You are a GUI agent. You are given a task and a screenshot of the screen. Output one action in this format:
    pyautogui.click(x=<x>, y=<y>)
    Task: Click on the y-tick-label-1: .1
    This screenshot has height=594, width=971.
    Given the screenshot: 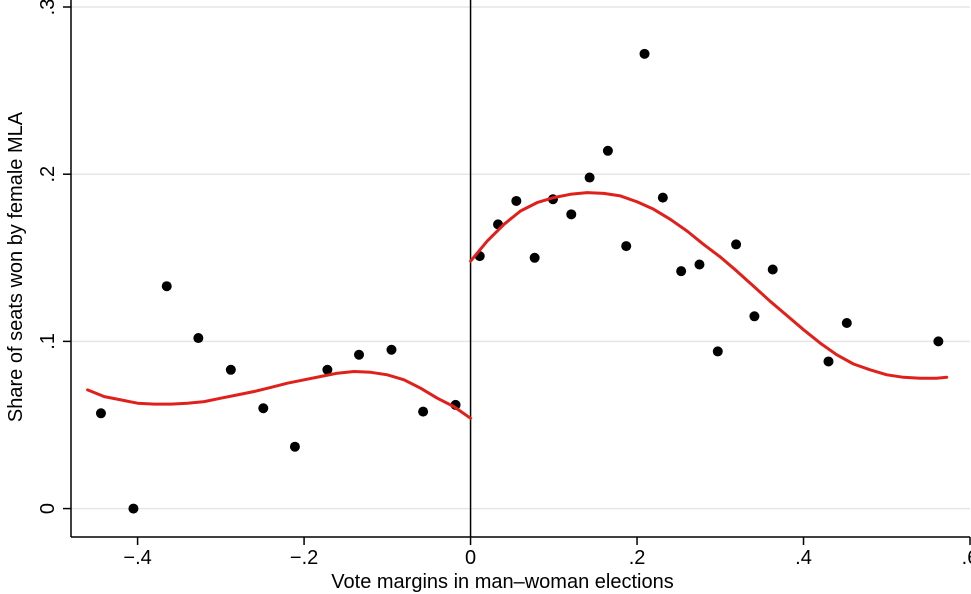 What is the action you would take?
    pyautogui.click(x=48, y=341)
    